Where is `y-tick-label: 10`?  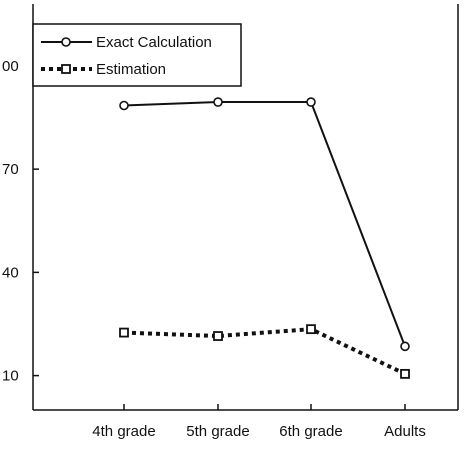 y-tick-label: 10 is located at coordinates (10, 376).